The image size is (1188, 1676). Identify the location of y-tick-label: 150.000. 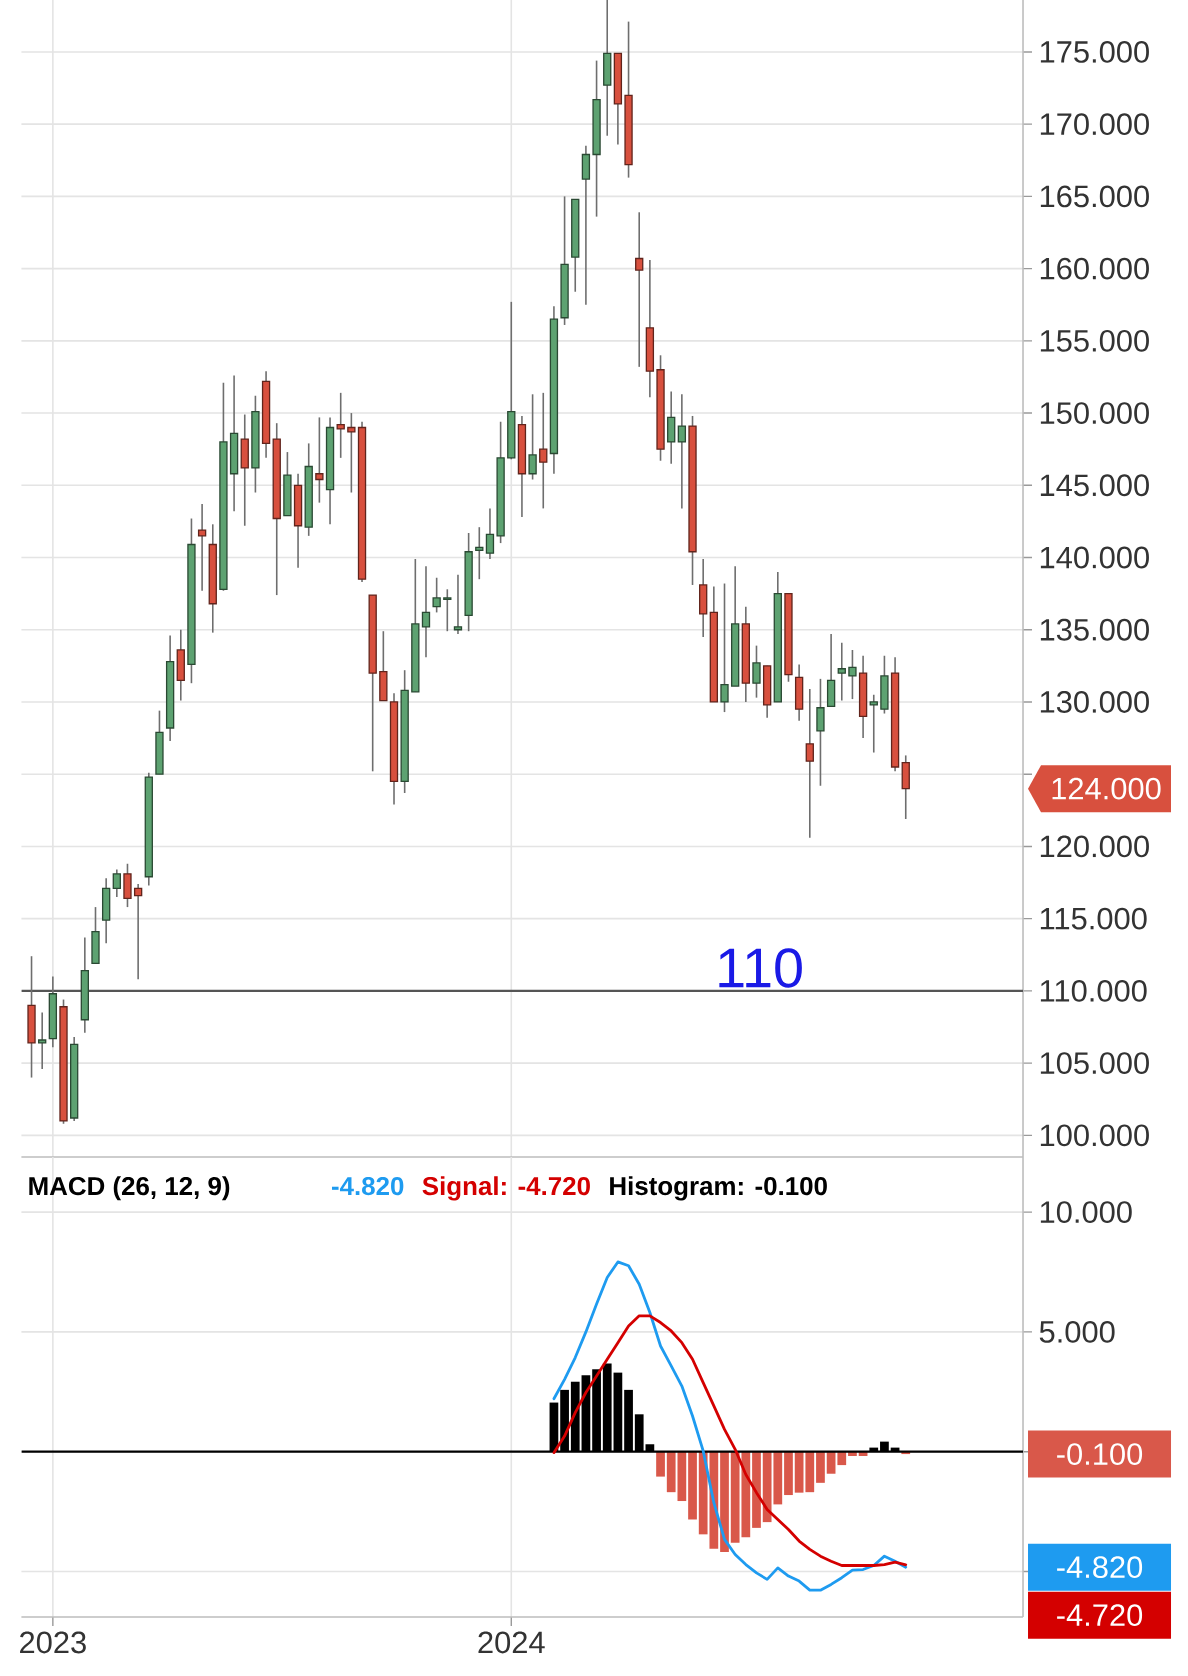
(1094, 413).